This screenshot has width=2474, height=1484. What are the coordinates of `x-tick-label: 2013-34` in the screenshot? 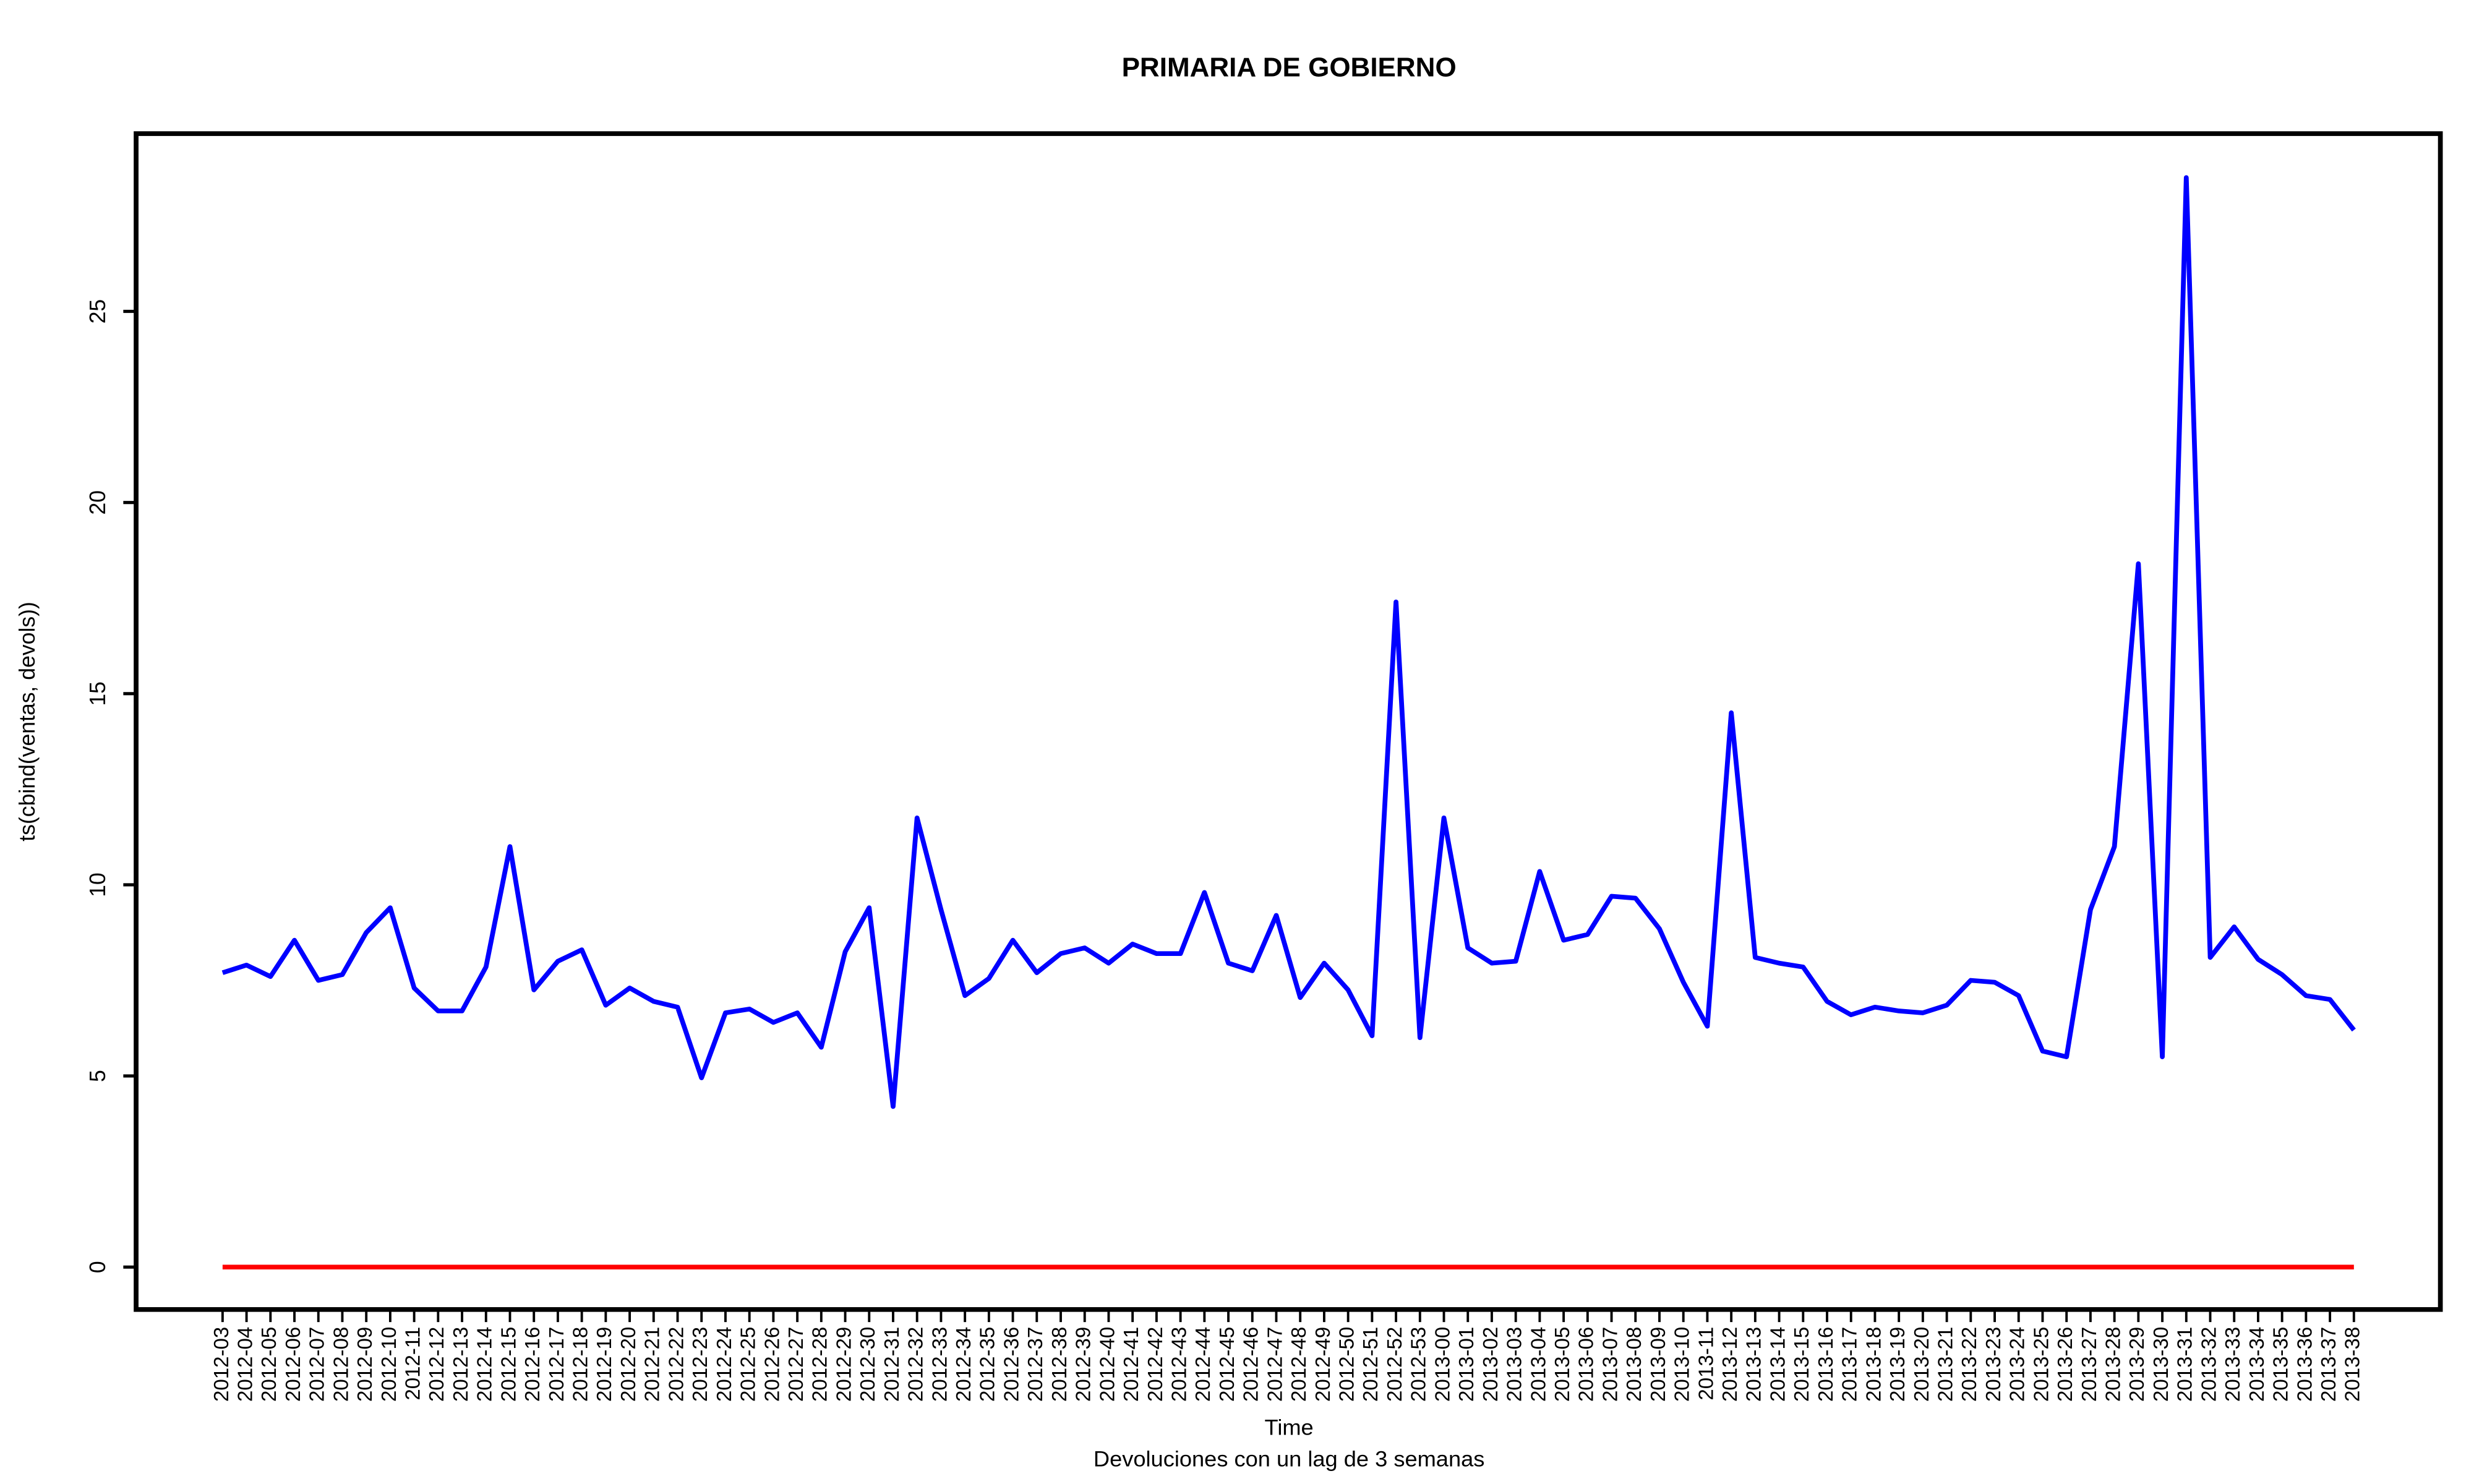 It's located at (2257, 1364).